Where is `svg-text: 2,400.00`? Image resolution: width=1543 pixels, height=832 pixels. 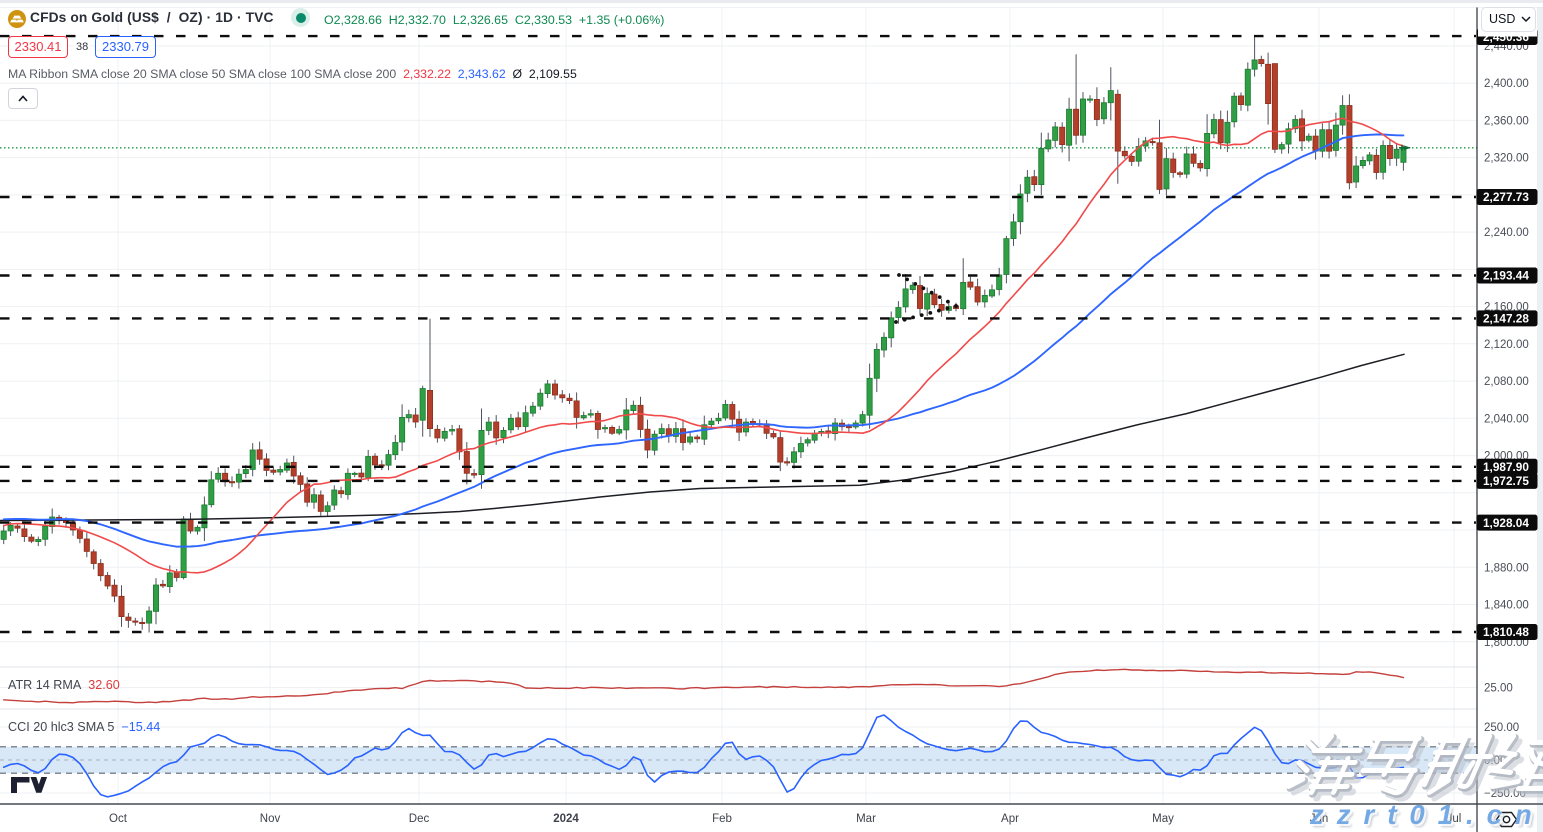
svg-text: 2,400.00 is located at coordinates (1506, 84).